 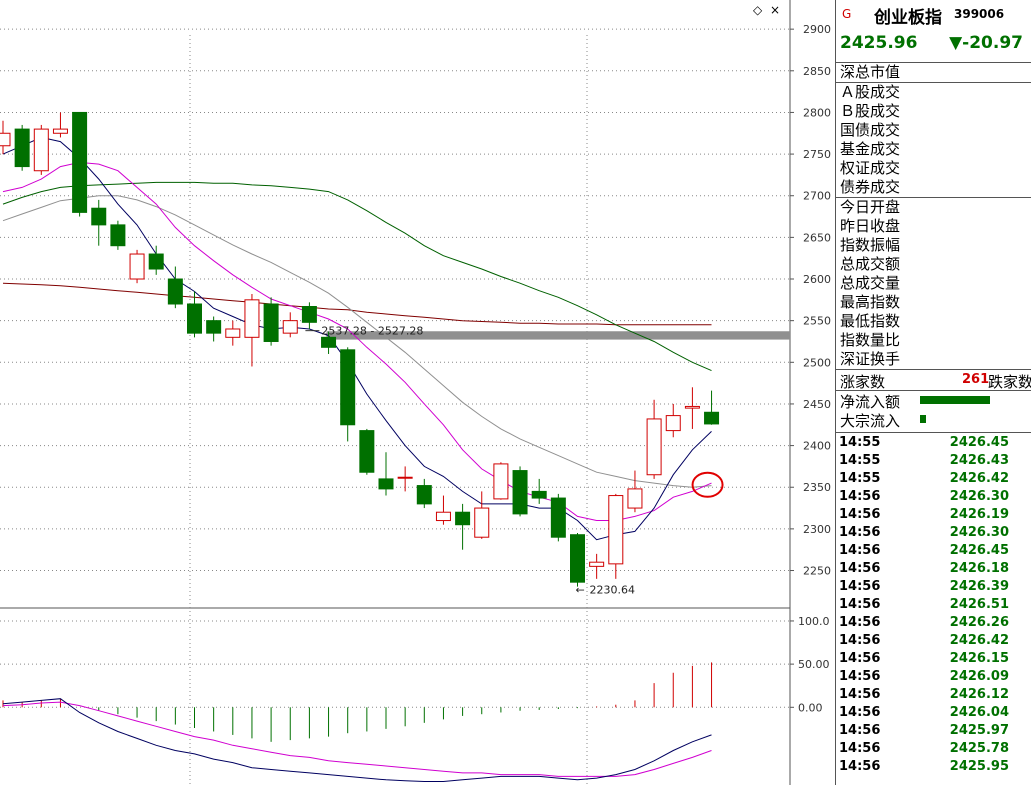 I want to click on tick-row: 14:56 2426.51, so click(x=933, y=605).